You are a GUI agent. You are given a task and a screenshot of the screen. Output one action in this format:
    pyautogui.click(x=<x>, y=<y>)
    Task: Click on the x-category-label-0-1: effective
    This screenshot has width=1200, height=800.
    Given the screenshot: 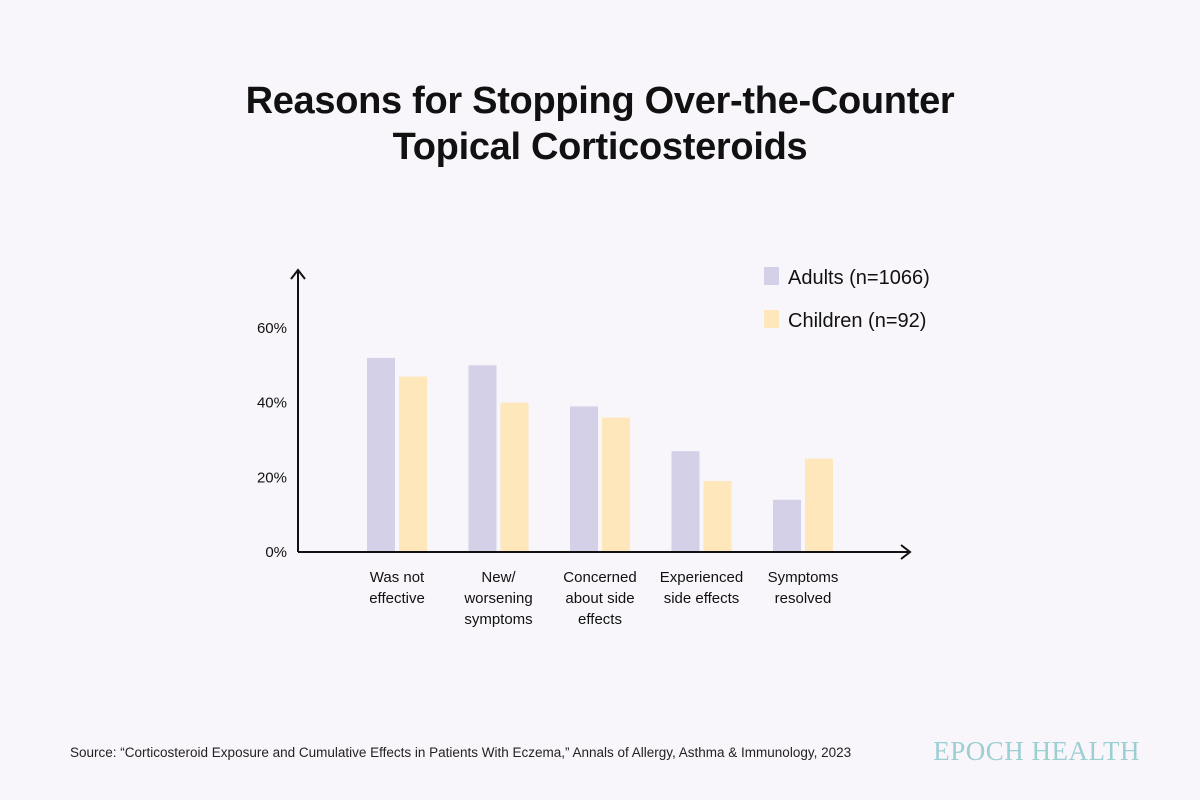 What is the action you would take?
    pyautogui.click(x=397, y=598)
    